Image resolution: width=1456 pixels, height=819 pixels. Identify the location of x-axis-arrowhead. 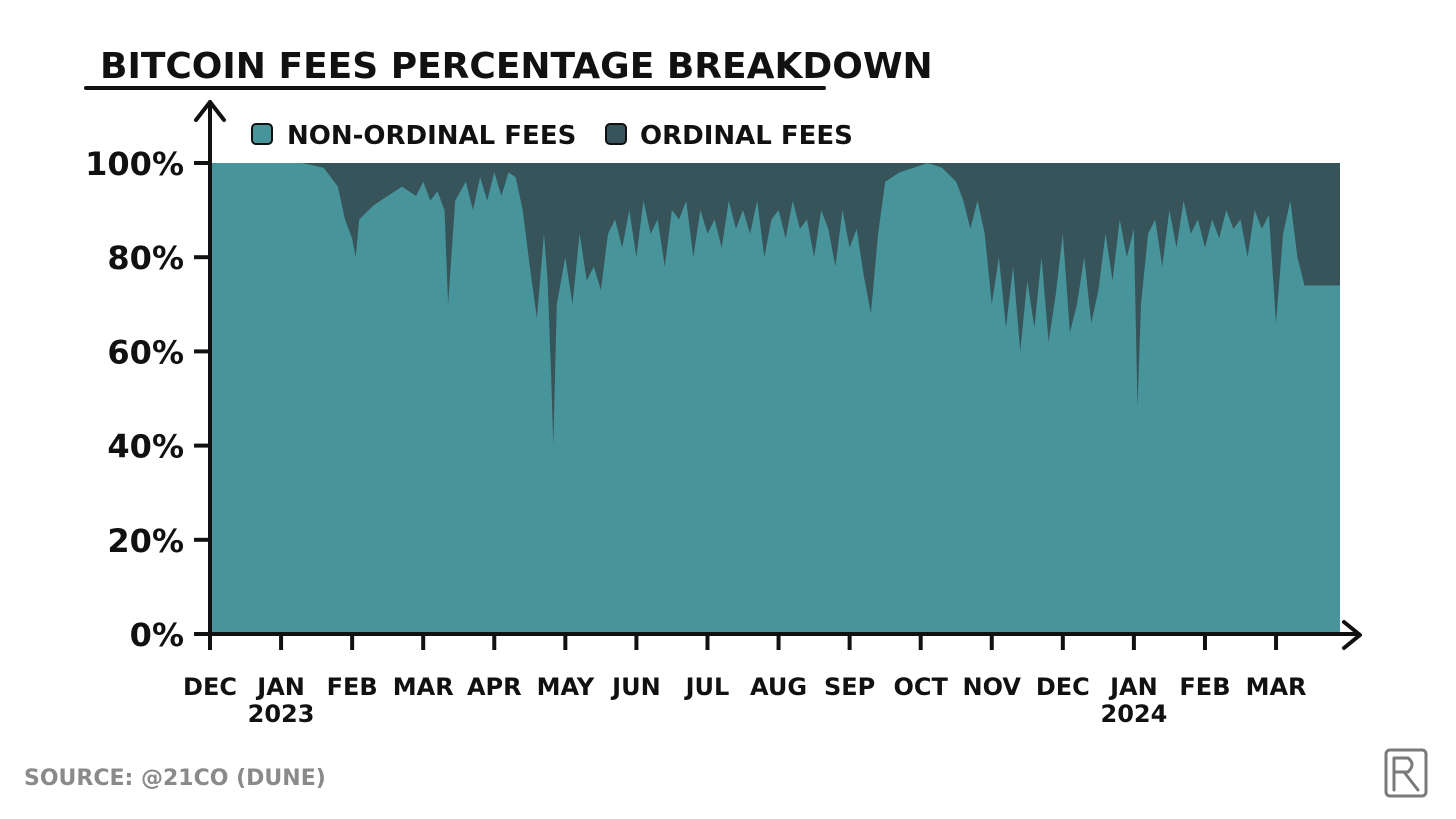
(1352, 635).